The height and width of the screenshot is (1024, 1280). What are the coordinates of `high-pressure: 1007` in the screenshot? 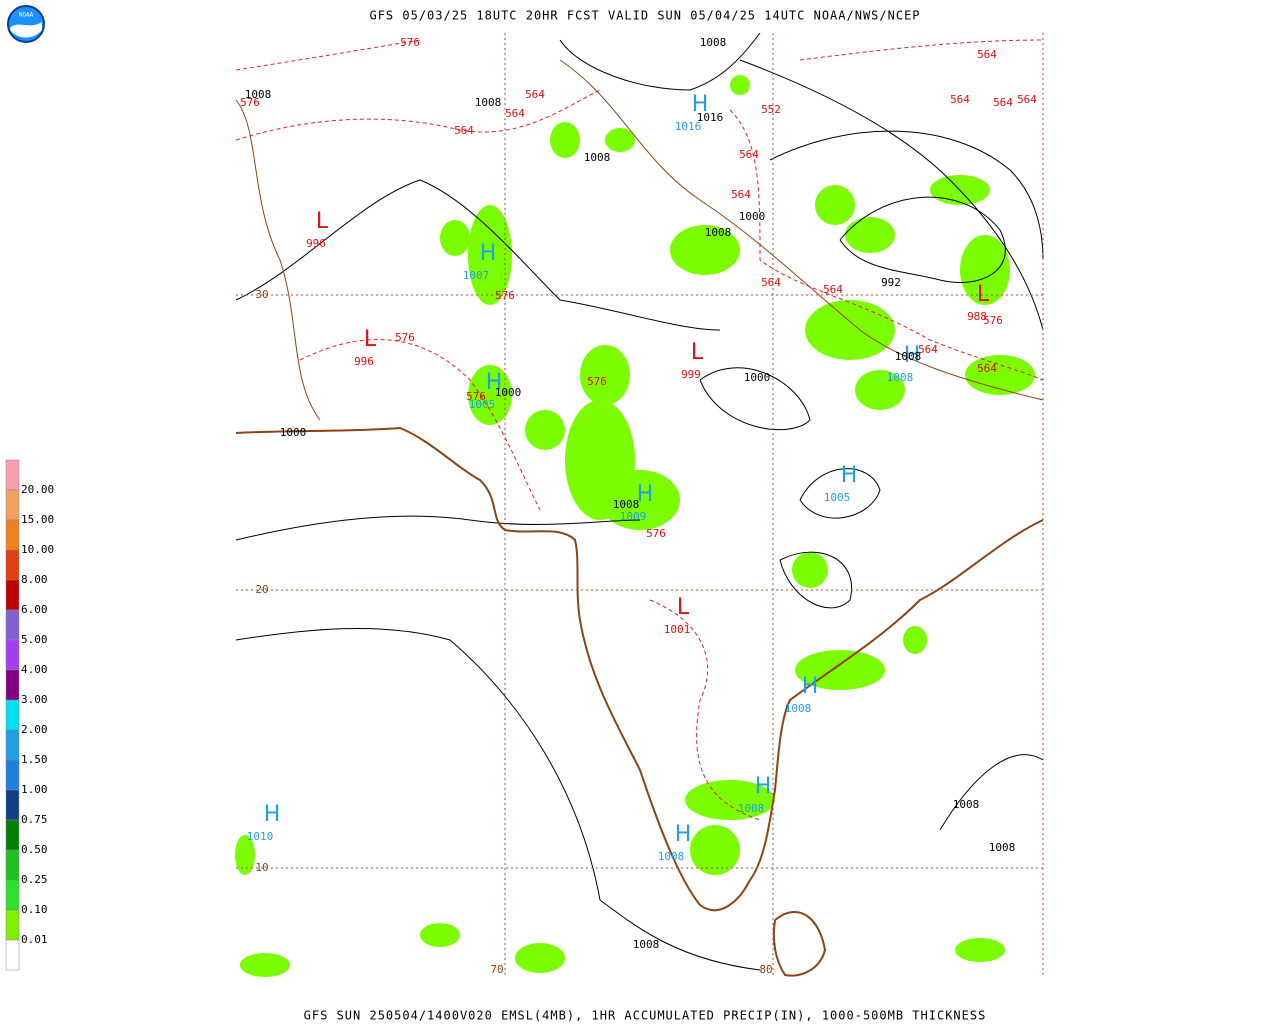 It's located at (476, 275).